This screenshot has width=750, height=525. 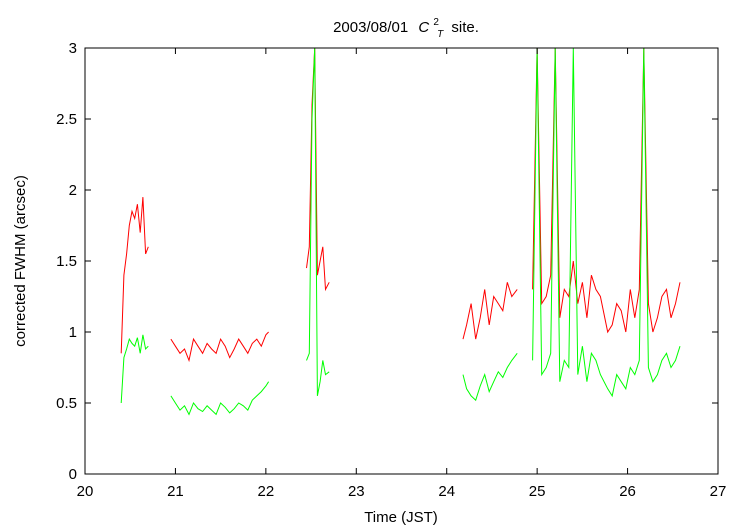 What do you see at coordinates (66, 261) in the screenshot?
I see `y-tick-label: 1.5` at bounding box center [66, 261].